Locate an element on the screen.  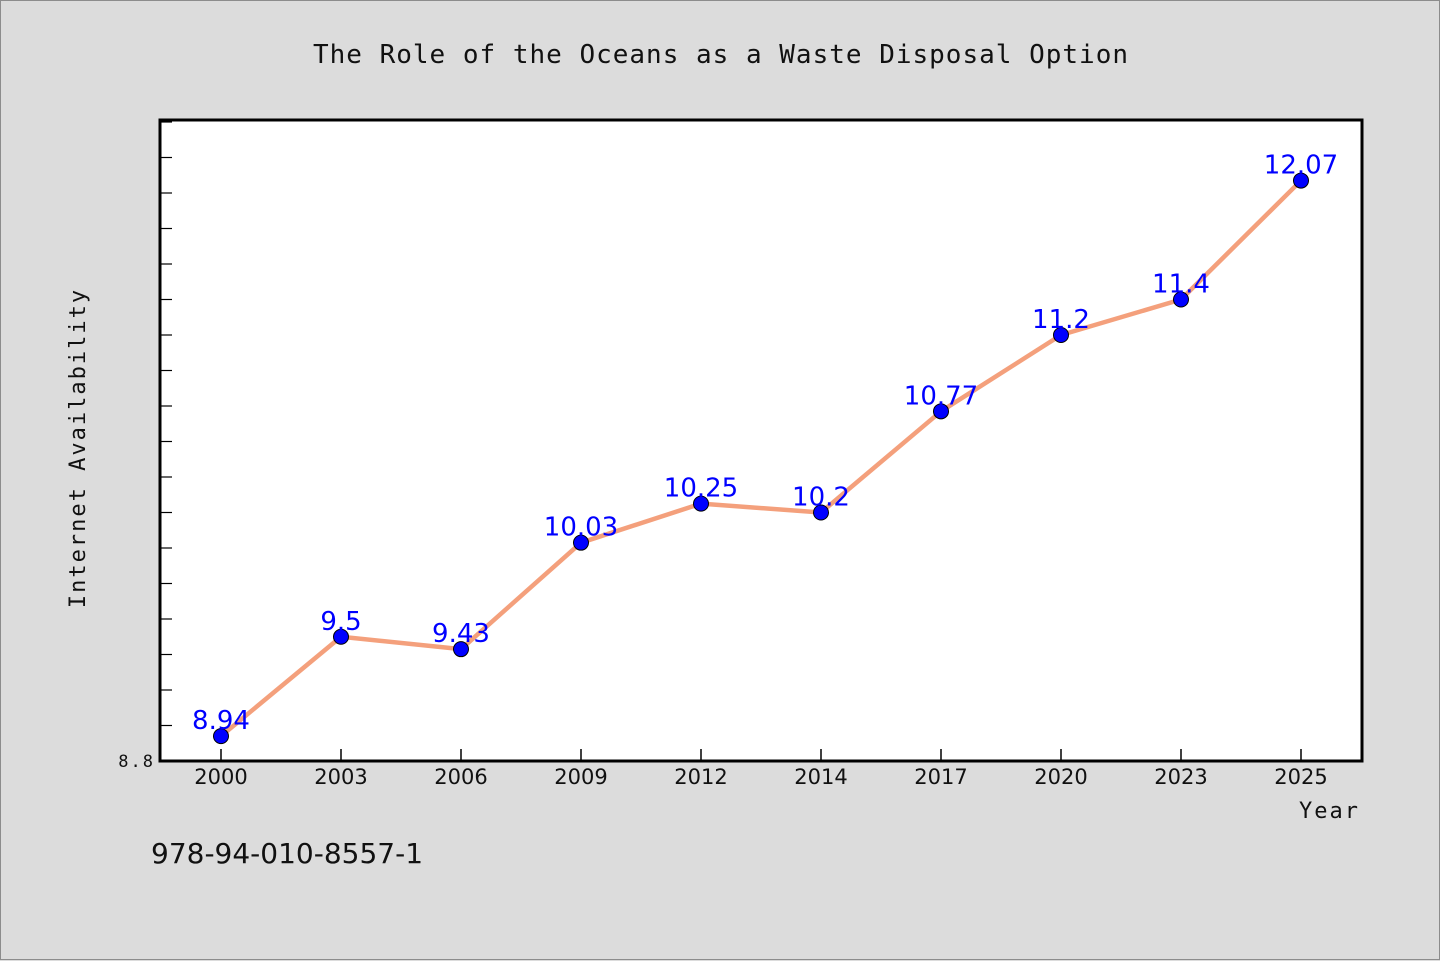
x-axis-label: Year is located at coordinates (1329, 811).